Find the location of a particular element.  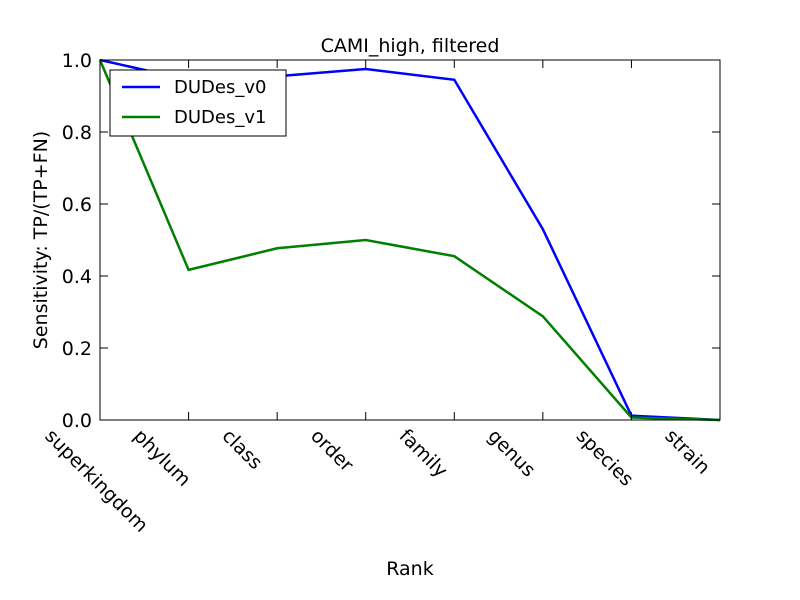

legend: DUDes_v0 DUDes_v1 is located at coordinates (198, 103).